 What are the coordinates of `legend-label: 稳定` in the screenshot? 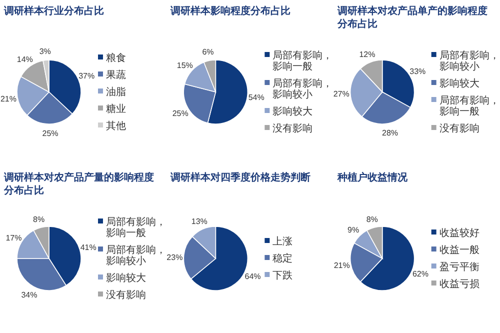 It's located at (282, 258).